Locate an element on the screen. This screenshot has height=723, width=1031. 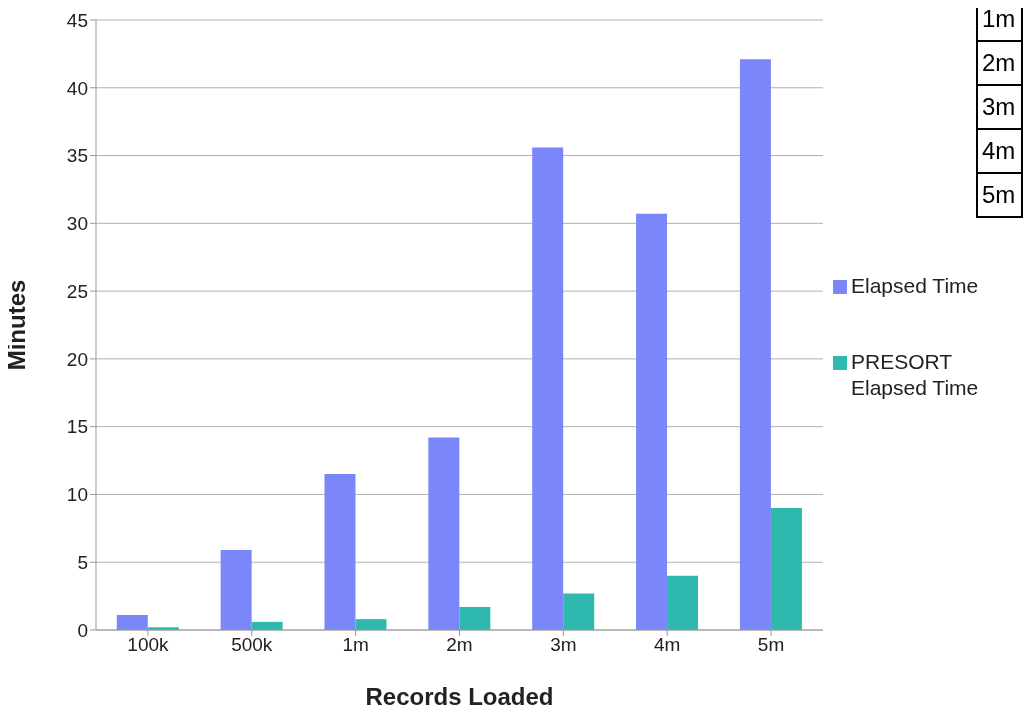
y-tick-label: 5 is located at coordinates (82, 562).